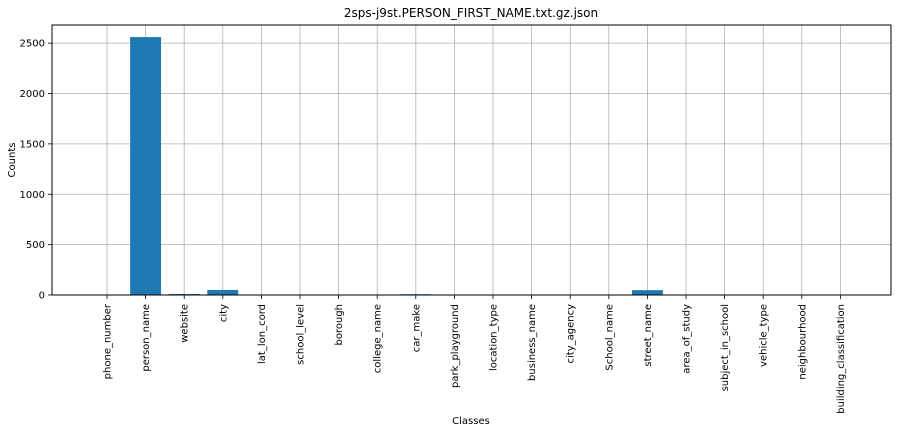 The height and width of the screenshot is (433, 897). Describe the element at coordinates (32, 195) in the screenshot. I see `y-tick-label: 1000` at that location.